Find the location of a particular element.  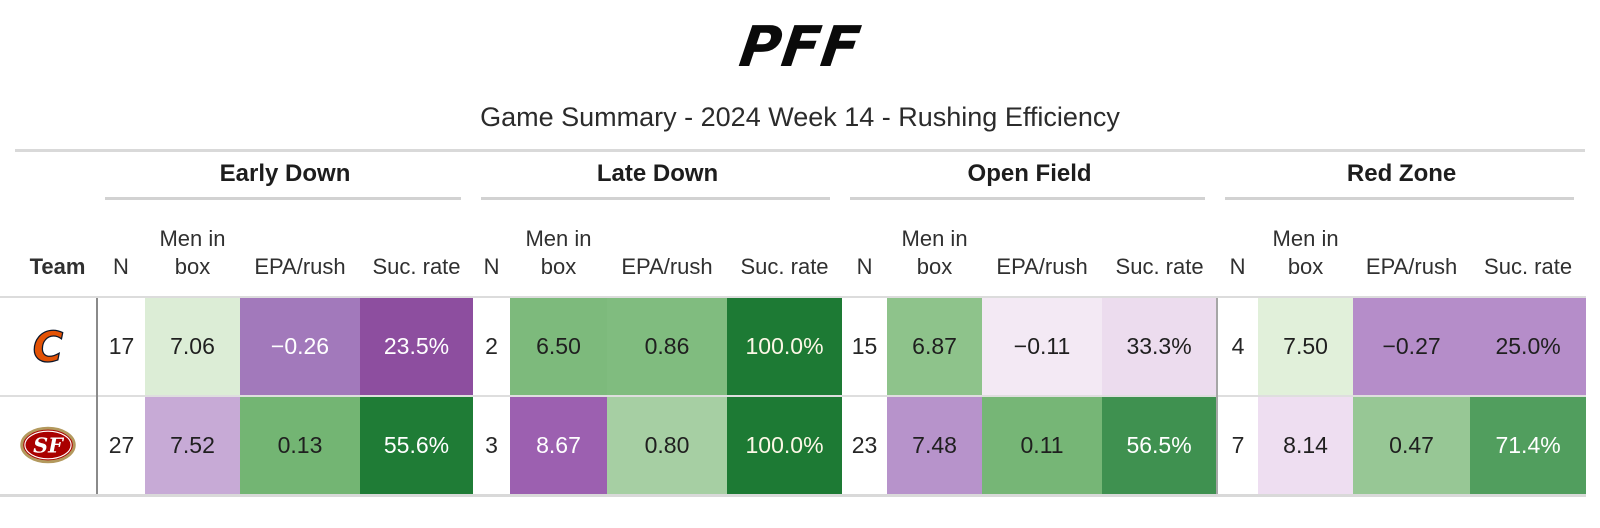

cell-late-epa: 0.80 is located at coordinates (667, 446).